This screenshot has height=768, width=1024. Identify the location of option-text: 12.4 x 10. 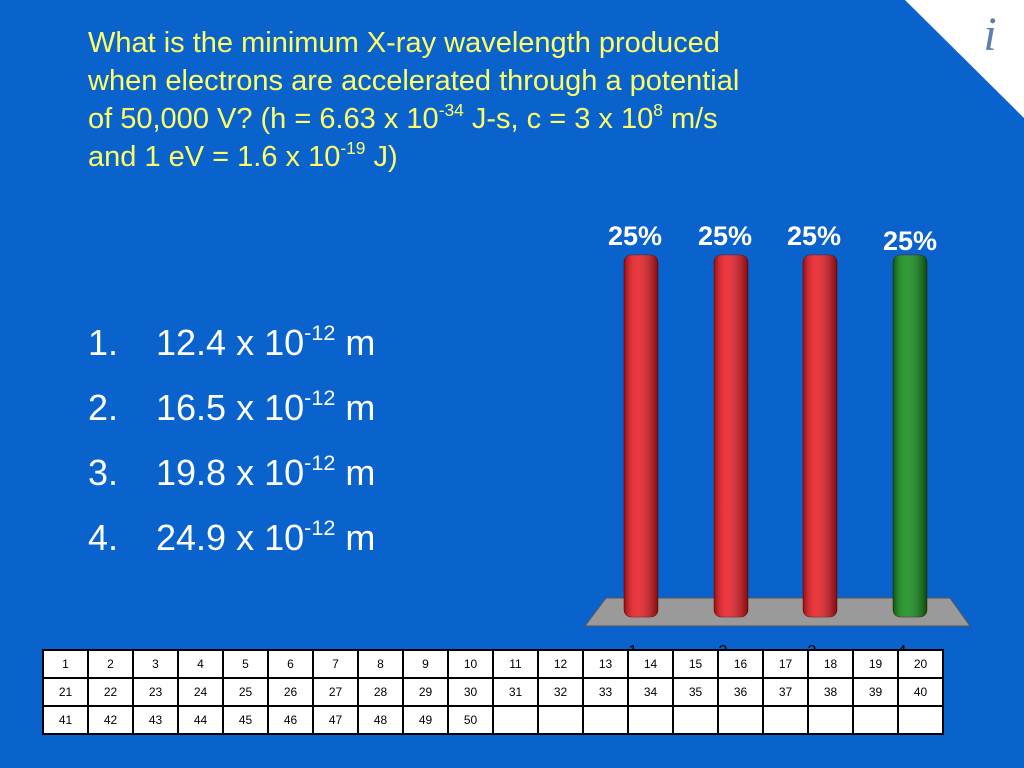
(230, 342).